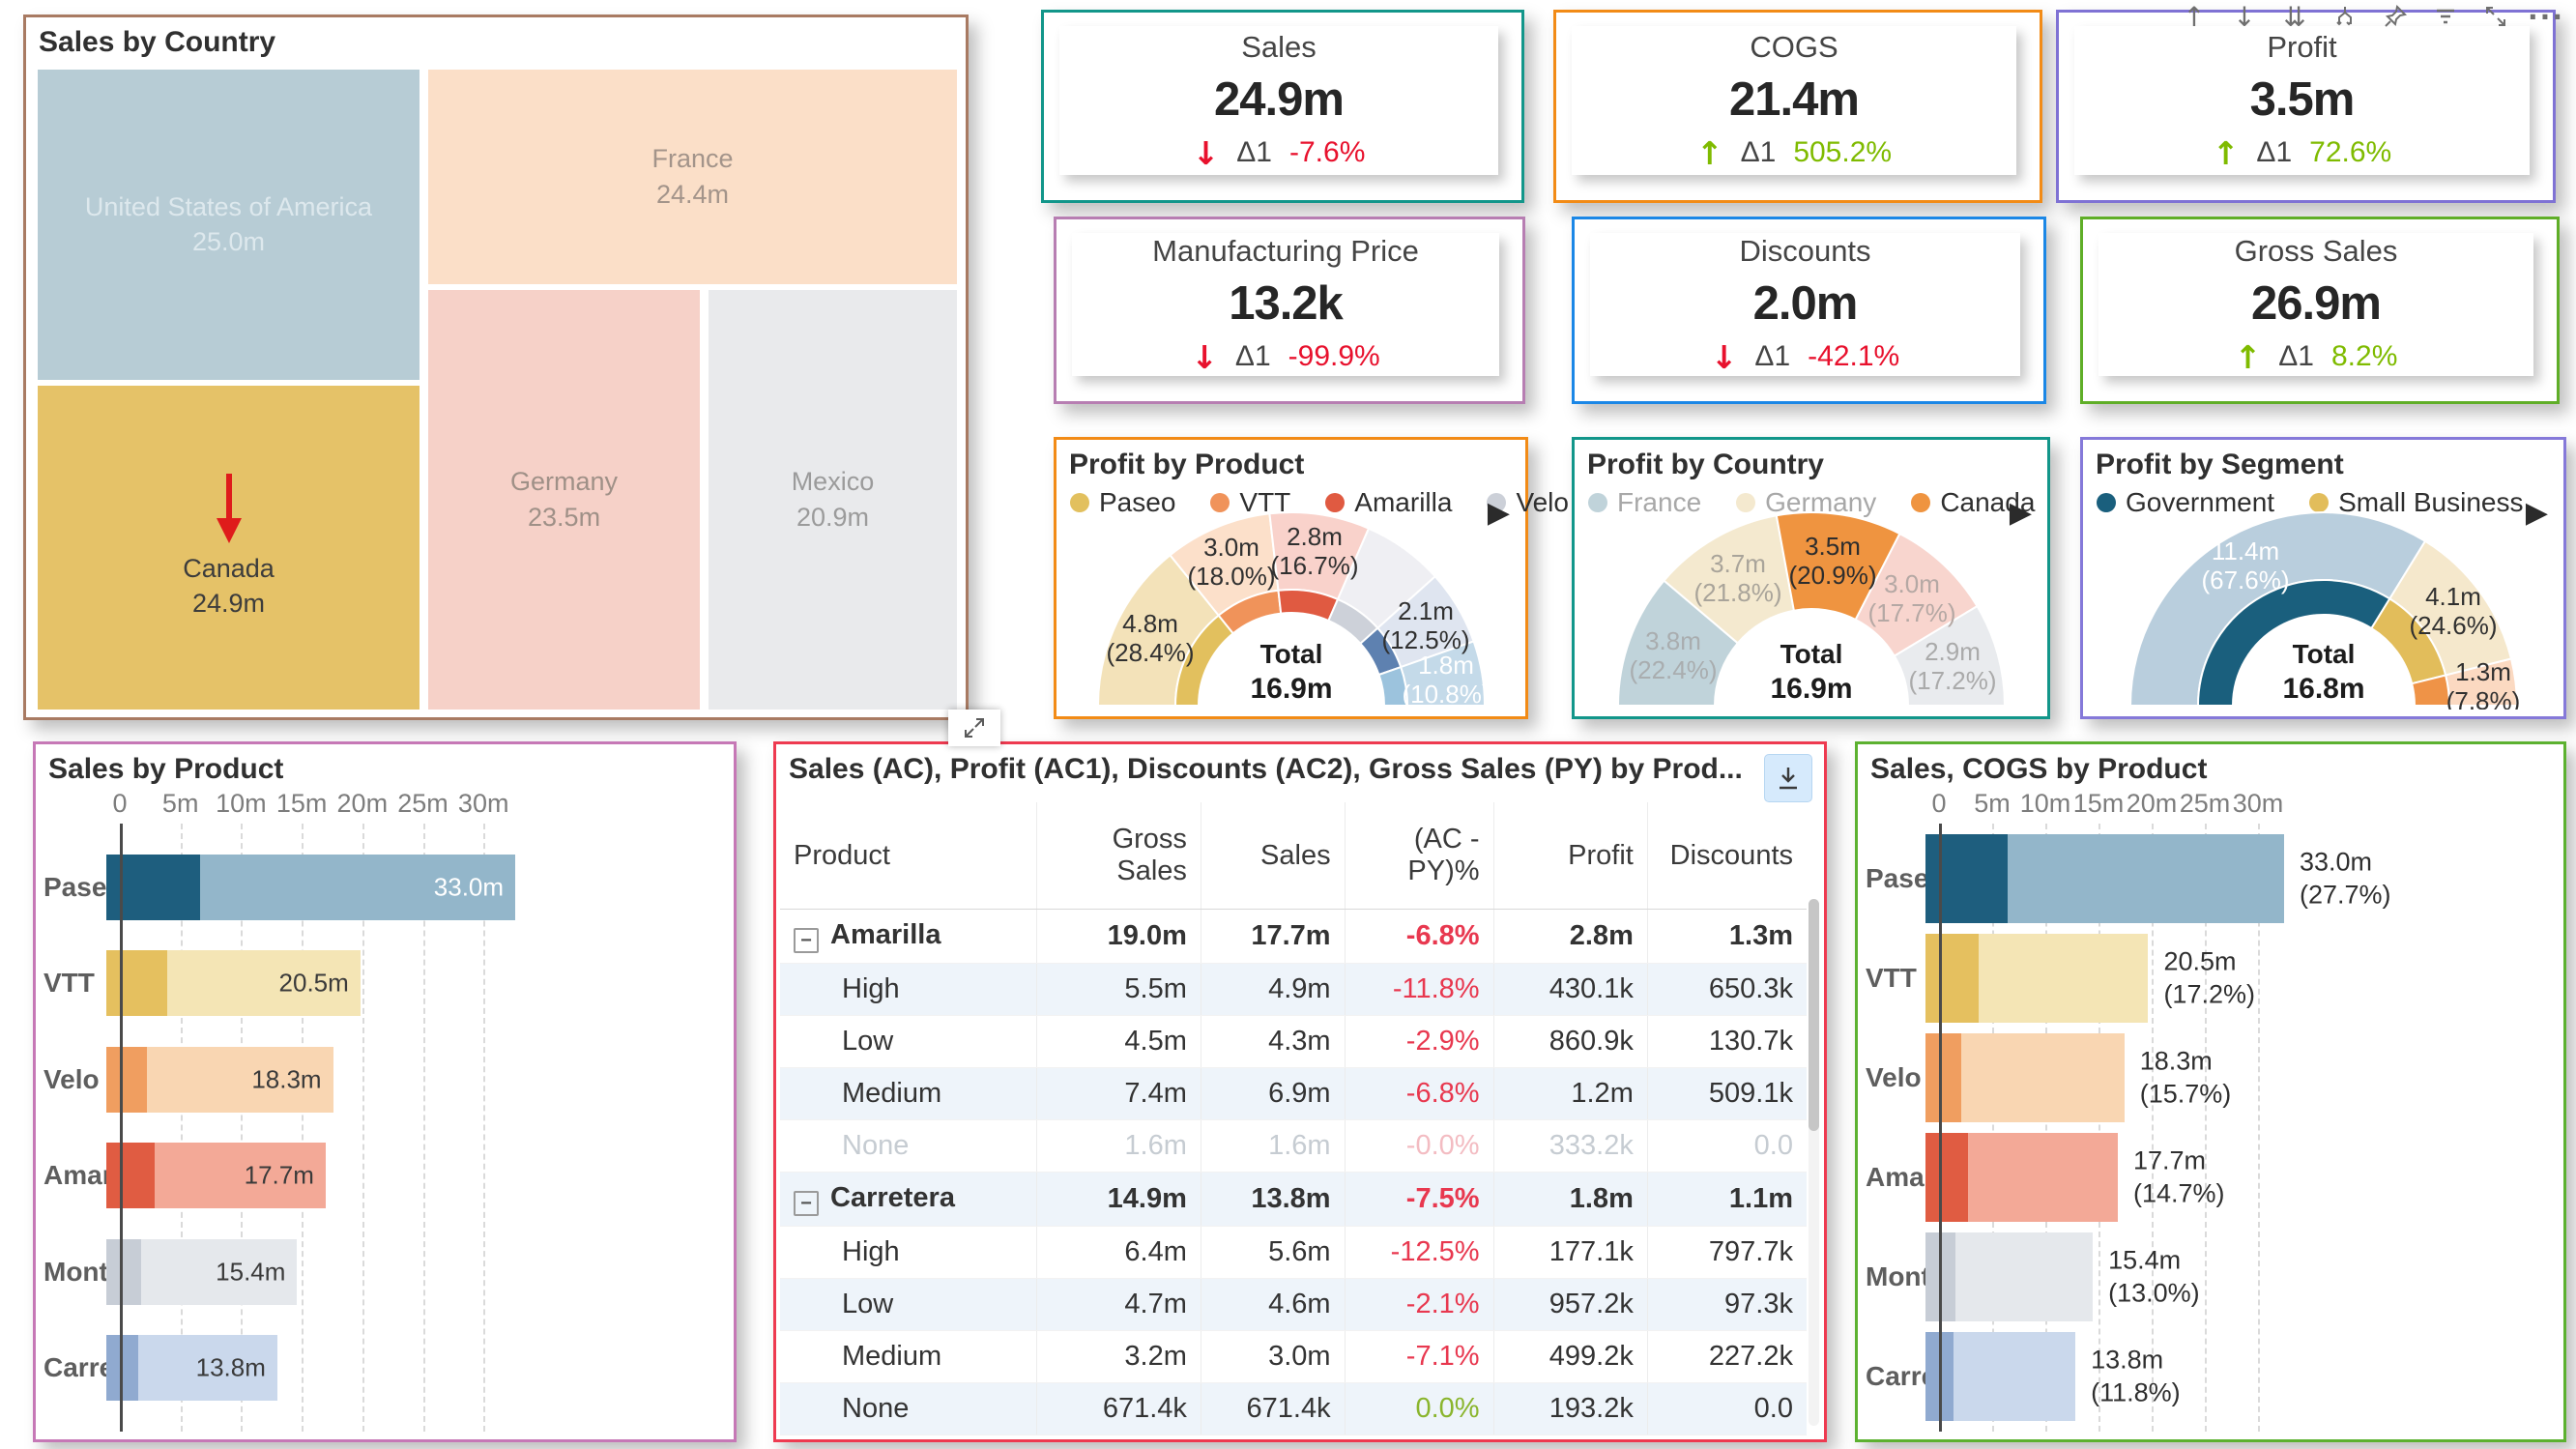  What do you see at coordinates (1797, 107) in the screenshot?
I see `kpi-card-cogs: COGS 21.4m ↑ Δ1 505.2%` at bounding box center [1797, 107].